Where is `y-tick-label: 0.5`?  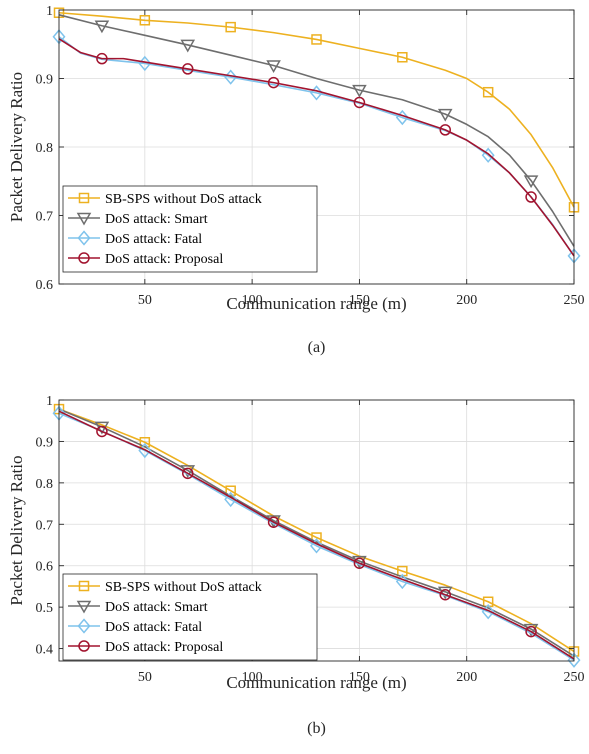 y-tick-label: 0.5 is located at coordinates (45, 608).